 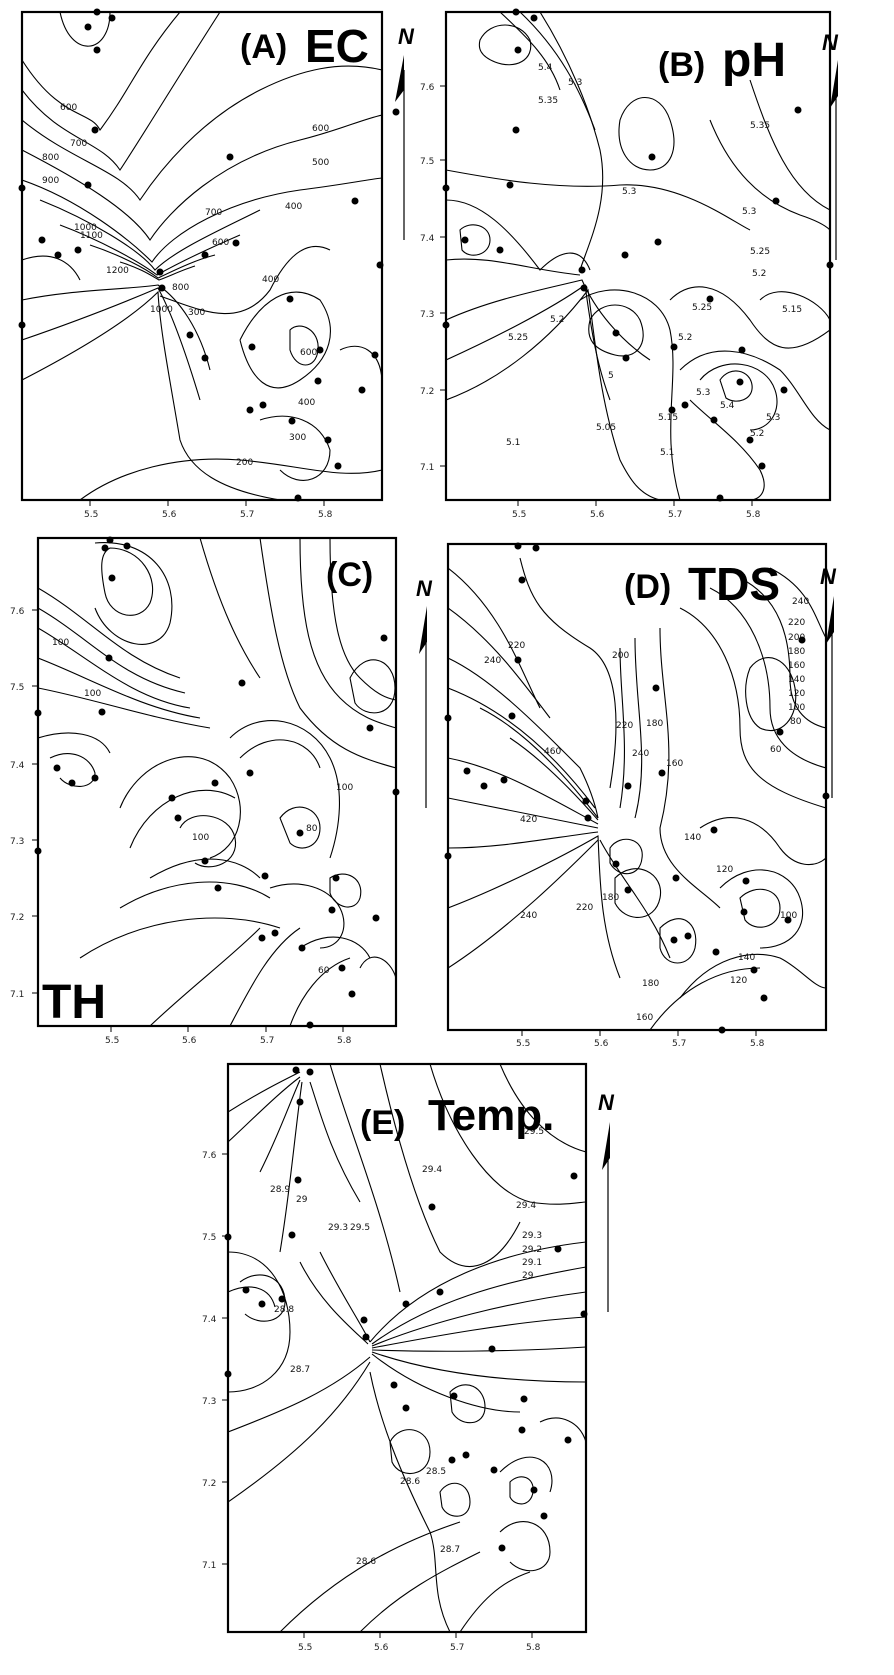 What do you see at coordinates (410, 1482) in the screenshot?
I see `contour-label: 28.6` at bounding box center [410, 1482].